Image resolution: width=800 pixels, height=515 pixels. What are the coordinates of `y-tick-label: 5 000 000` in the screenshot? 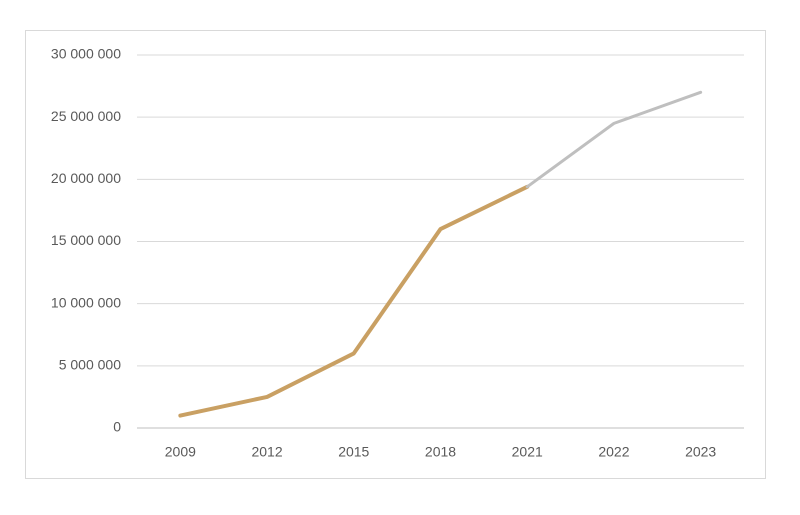 It's located at (90, 365).